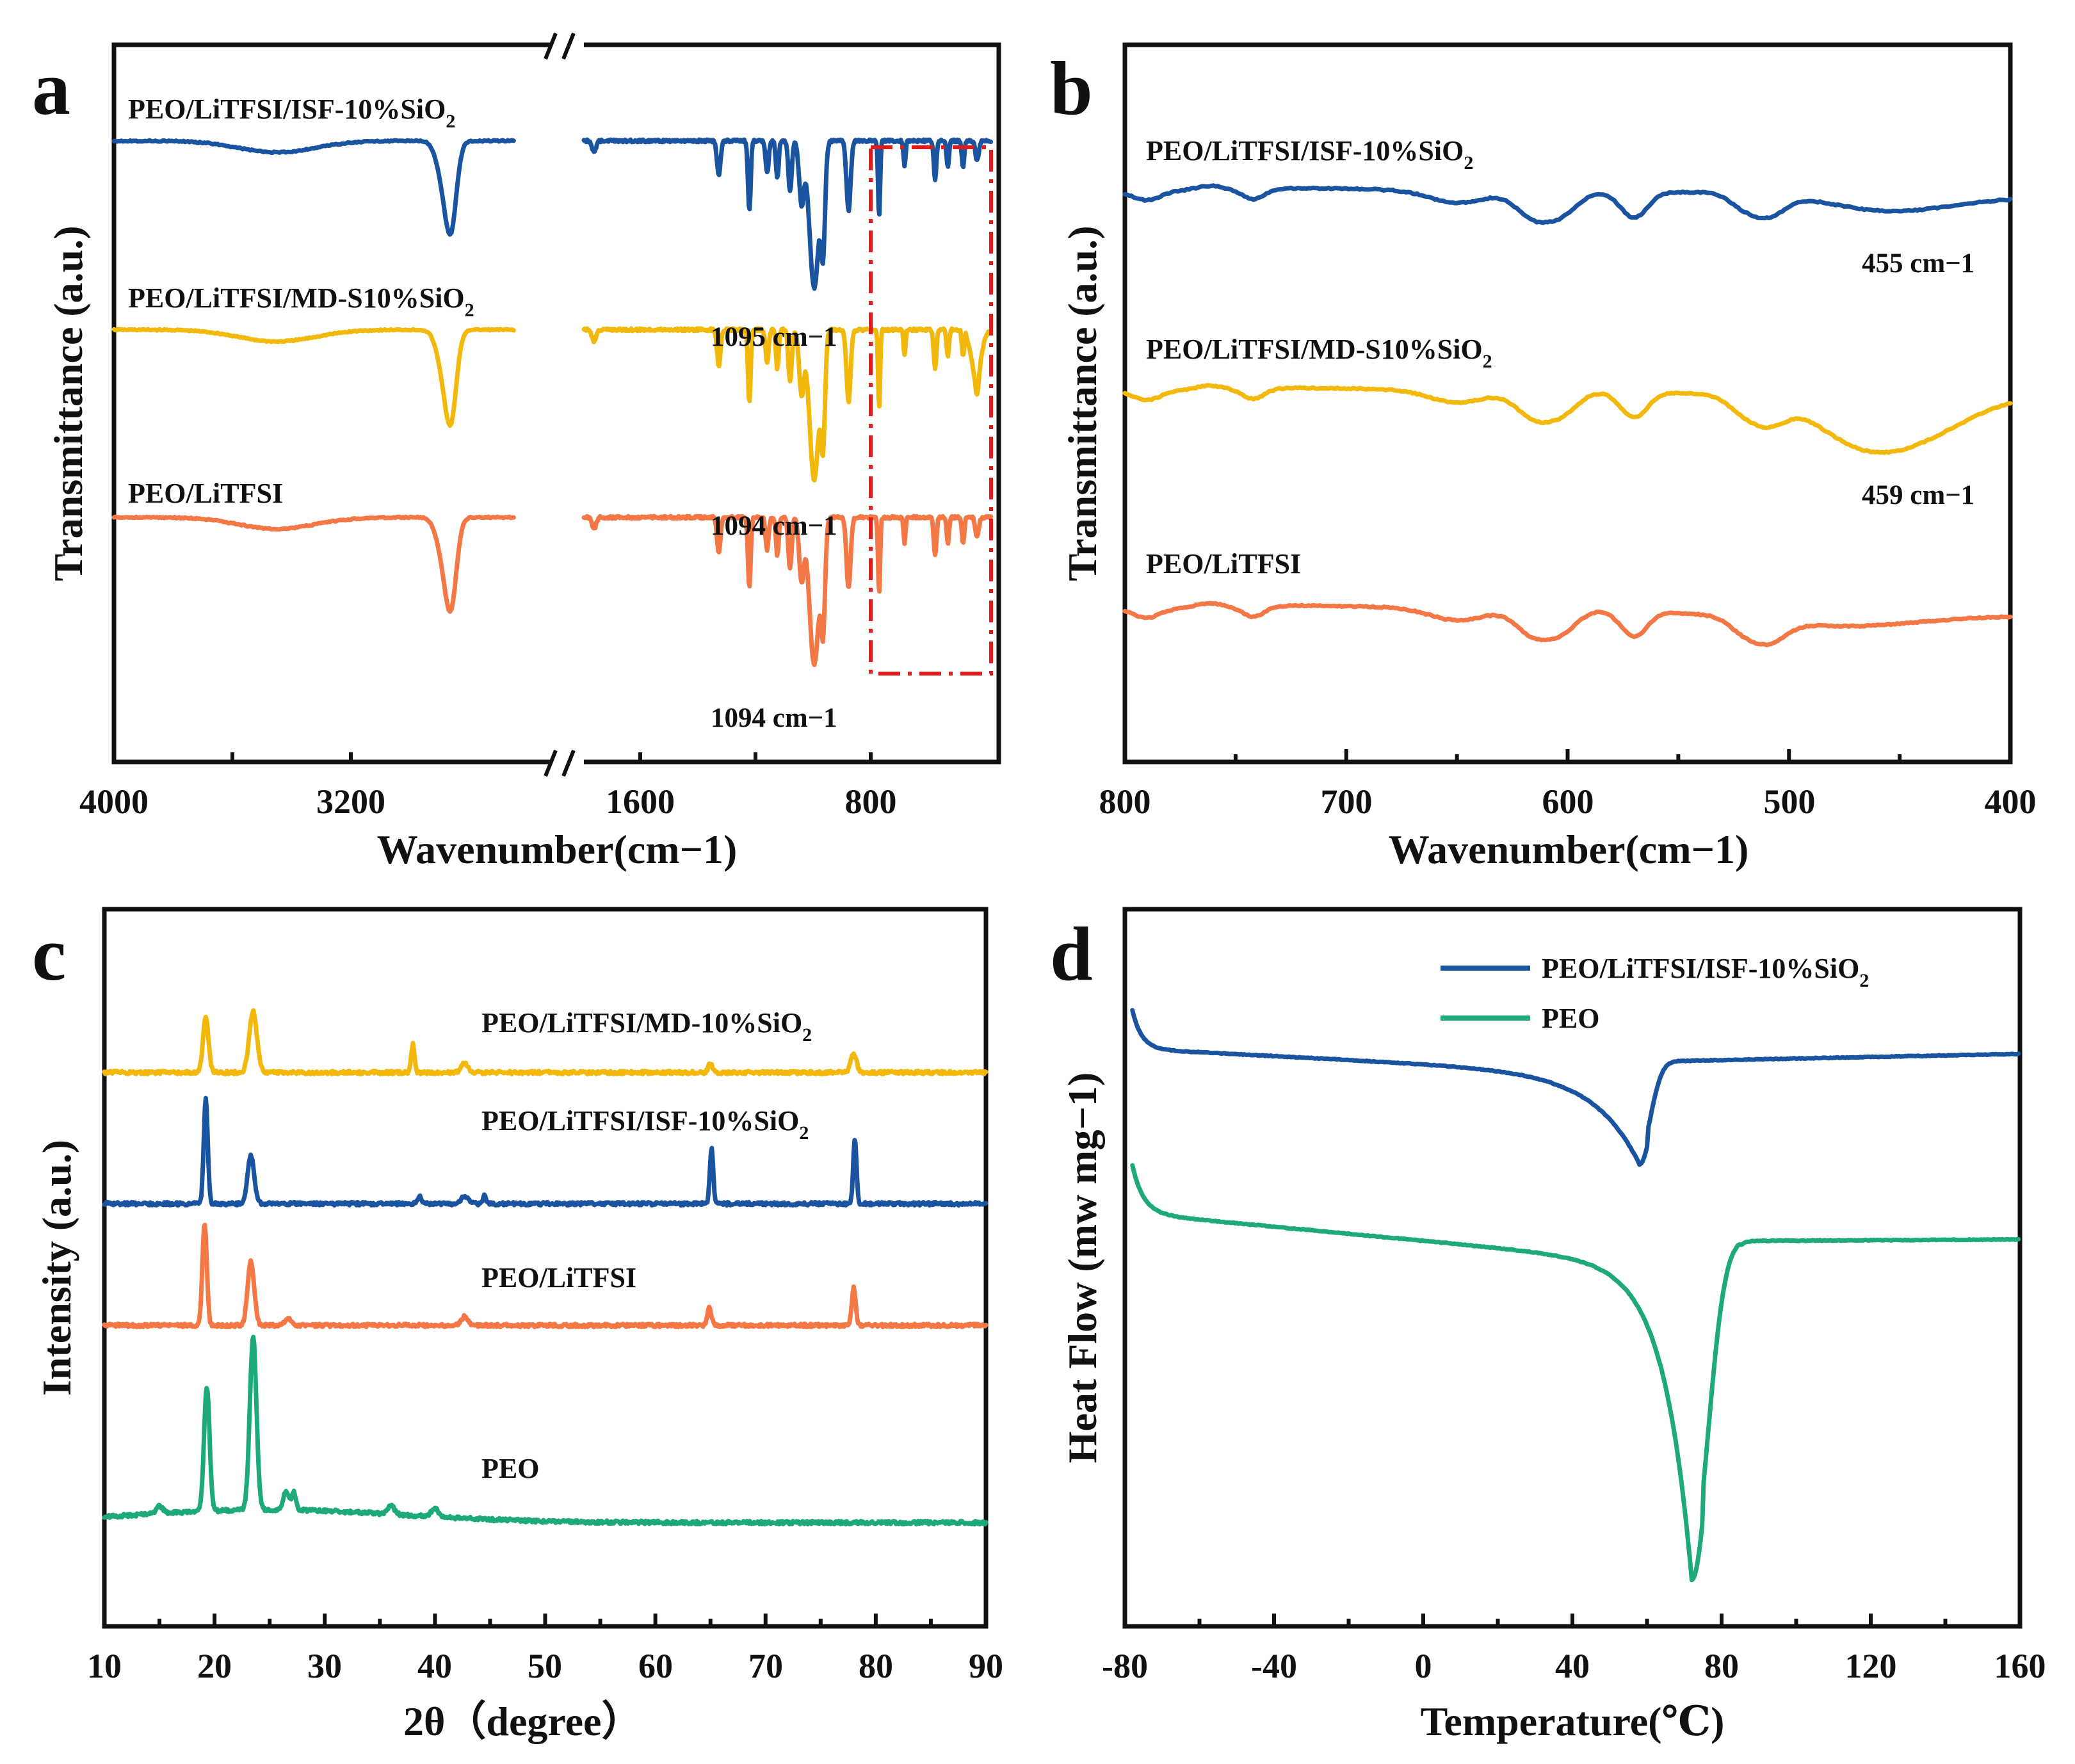 Image resolution: width=2075 pixels, height=1764 pixels. I want to click on series-label-c-peo: PEO, so click(510, 1468).